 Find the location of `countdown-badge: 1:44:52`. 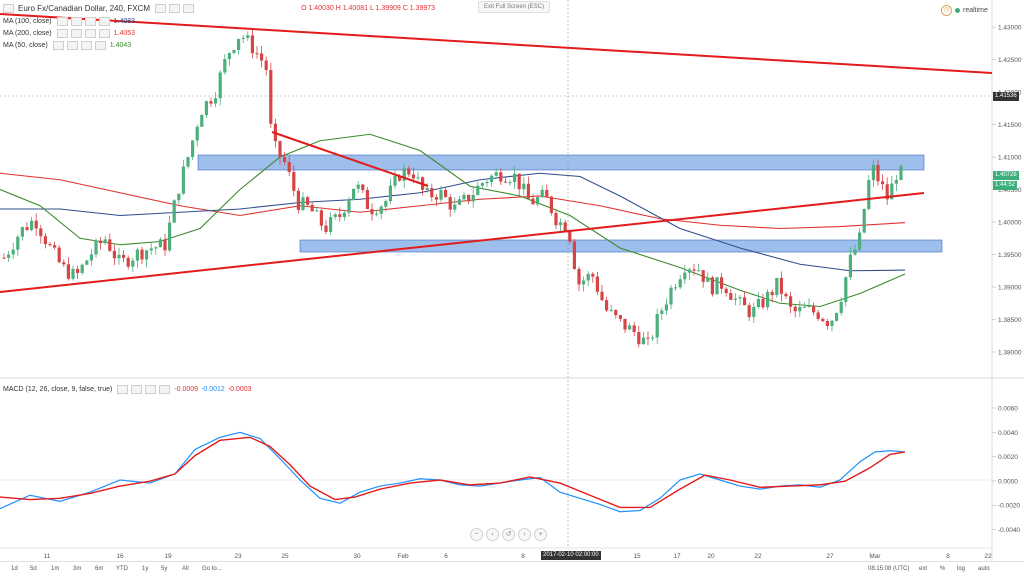

countdown-badge: 1:44:52 is located at coordinates (1005, 185).